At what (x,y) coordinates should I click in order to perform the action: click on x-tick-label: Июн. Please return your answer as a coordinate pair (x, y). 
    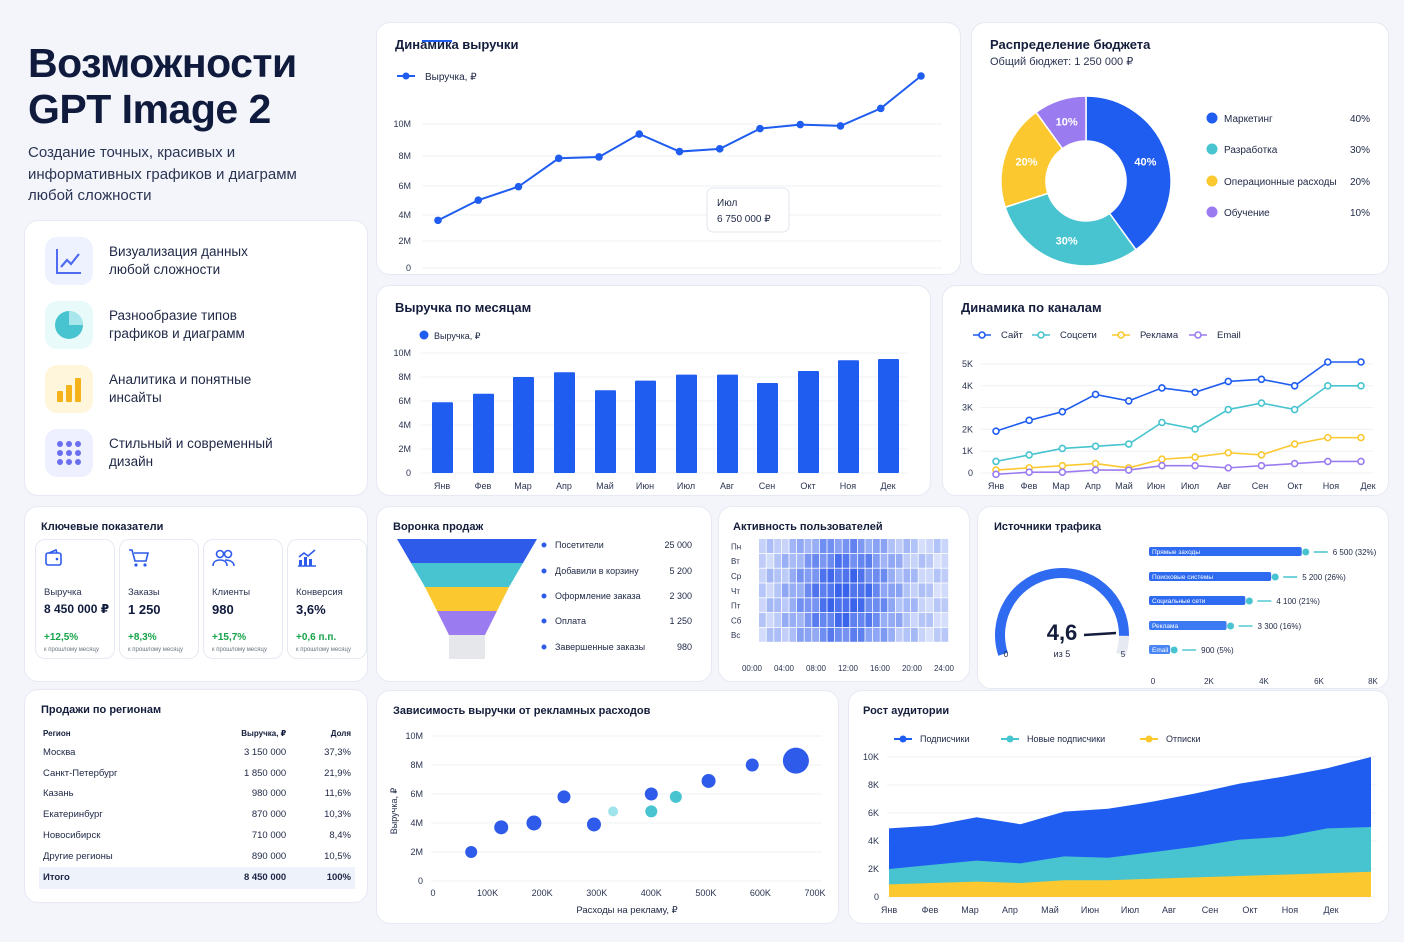
    Looking at the image, I should click on (1156, 486).